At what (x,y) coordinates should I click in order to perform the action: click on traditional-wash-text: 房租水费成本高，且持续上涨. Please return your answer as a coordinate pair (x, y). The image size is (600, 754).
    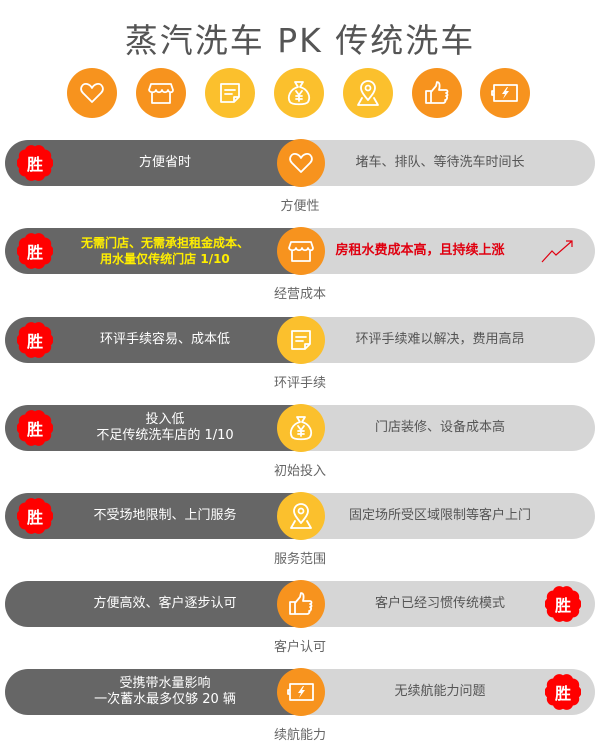
    Looking at the image, I should click on (420, 250).